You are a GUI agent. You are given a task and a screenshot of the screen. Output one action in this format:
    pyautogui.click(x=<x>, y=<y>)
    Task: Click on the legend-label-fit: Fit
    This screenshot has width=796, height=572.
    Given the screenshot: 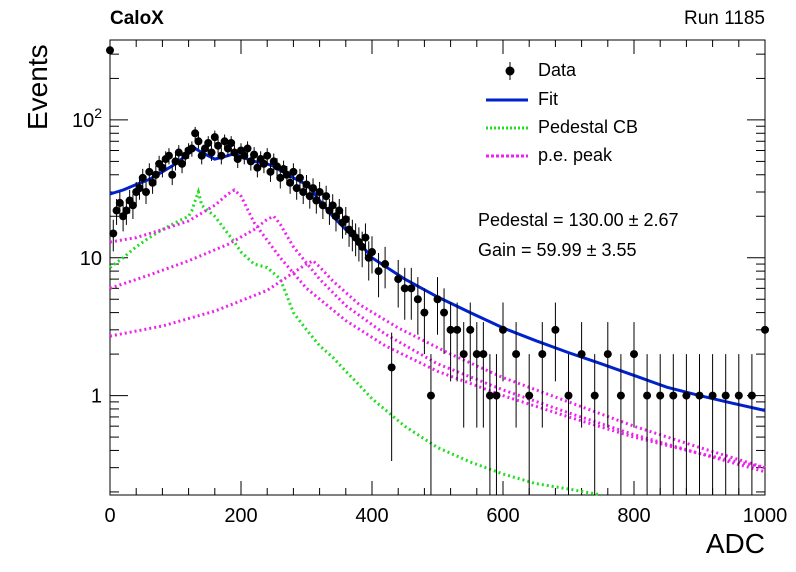 What is the action you would take?
    pyautogui.click(x=548, y=99)
    